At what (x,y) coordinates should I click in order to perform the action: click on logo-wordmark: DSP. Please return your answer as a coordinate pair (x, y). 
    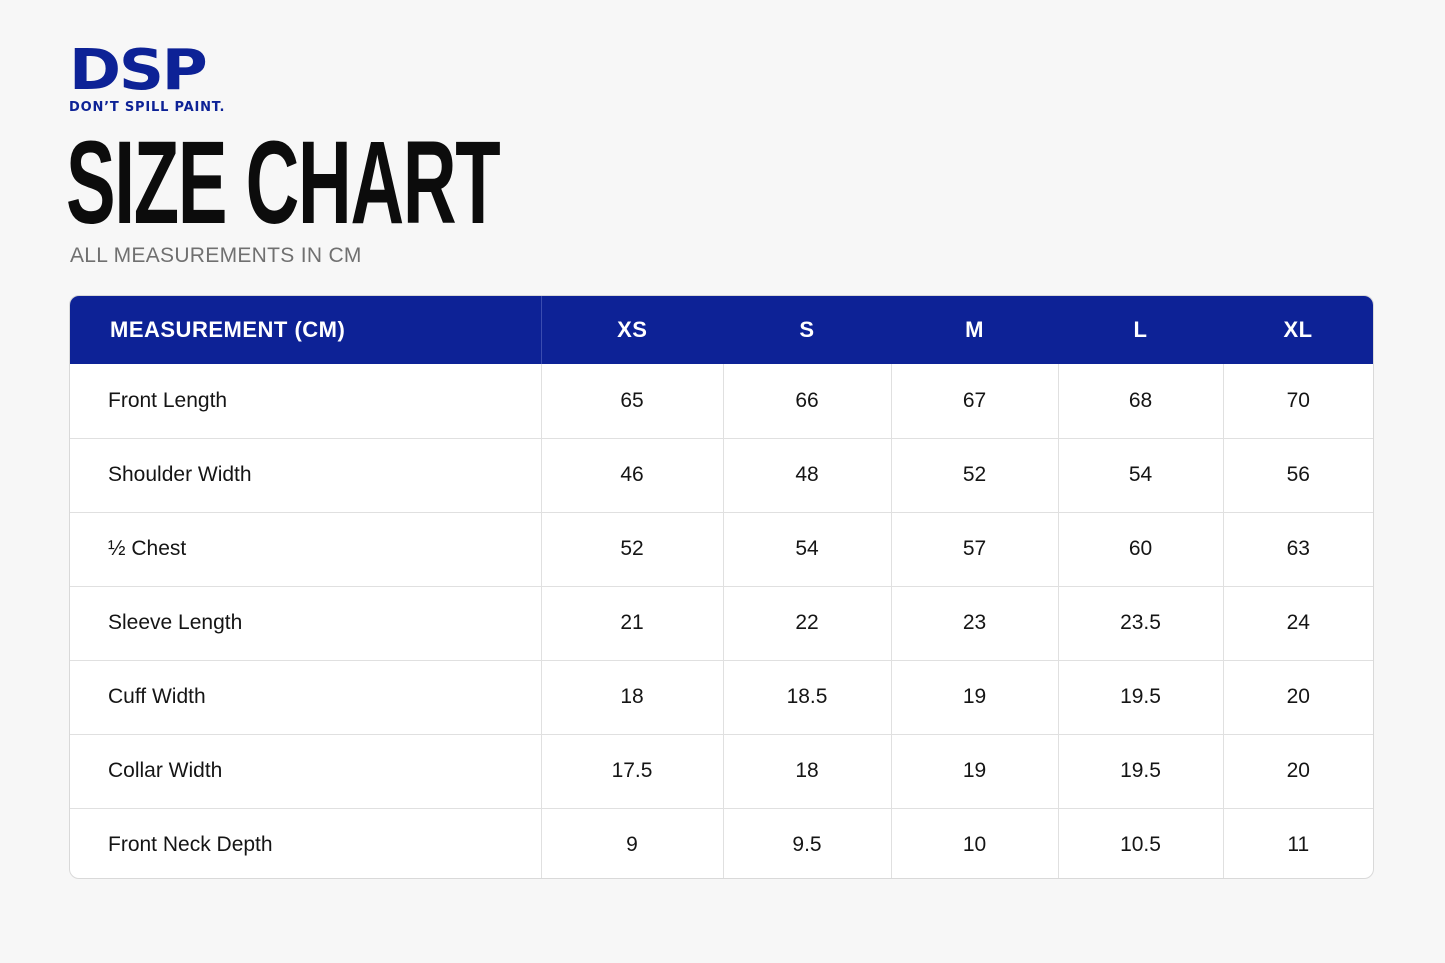
    Looking at the image, I should click on (138, 70).